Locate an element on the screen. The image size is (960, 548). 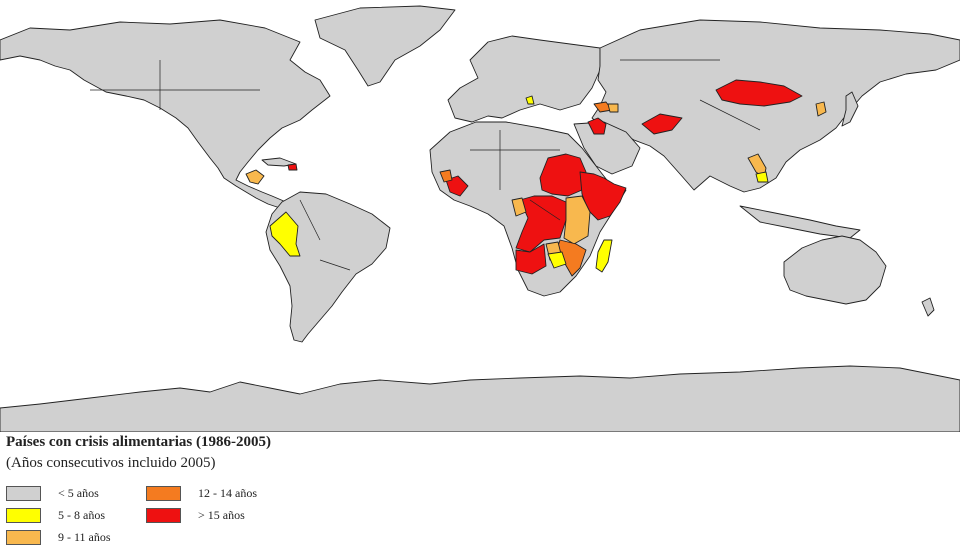
north-korea is located at coordinates (821, 109).